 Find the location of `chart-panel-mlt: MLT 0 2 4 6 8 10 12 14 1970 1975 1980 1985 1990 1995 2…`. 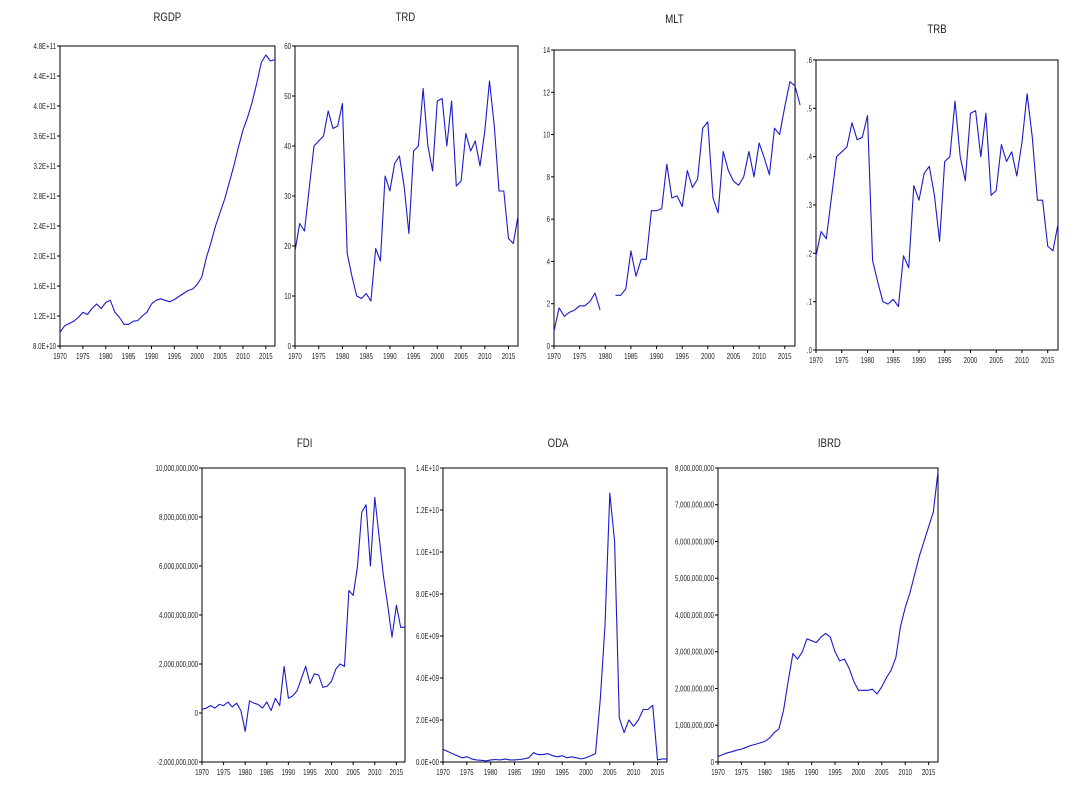

chart-panel-mlt: MLT 0 2 4 6 8 10 12 14 1970 1975 1980 1985 1990 1995 2… is located at coordinates (675, 190).